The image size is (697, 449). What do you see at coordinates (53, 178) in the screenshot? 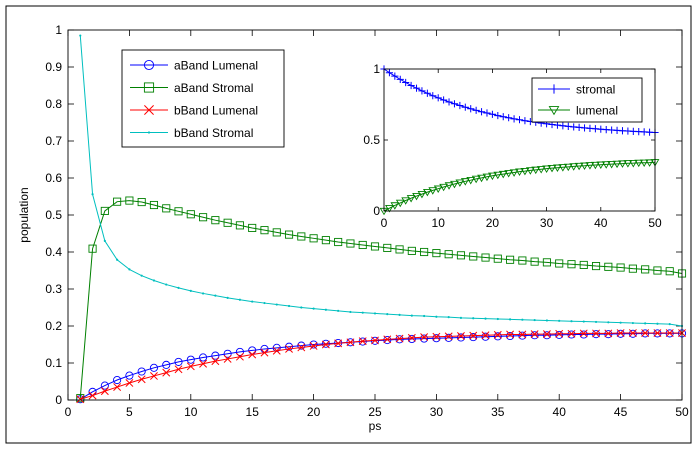
I see `main-y-tick-label: 0.6` at bounding box center [53, 178].